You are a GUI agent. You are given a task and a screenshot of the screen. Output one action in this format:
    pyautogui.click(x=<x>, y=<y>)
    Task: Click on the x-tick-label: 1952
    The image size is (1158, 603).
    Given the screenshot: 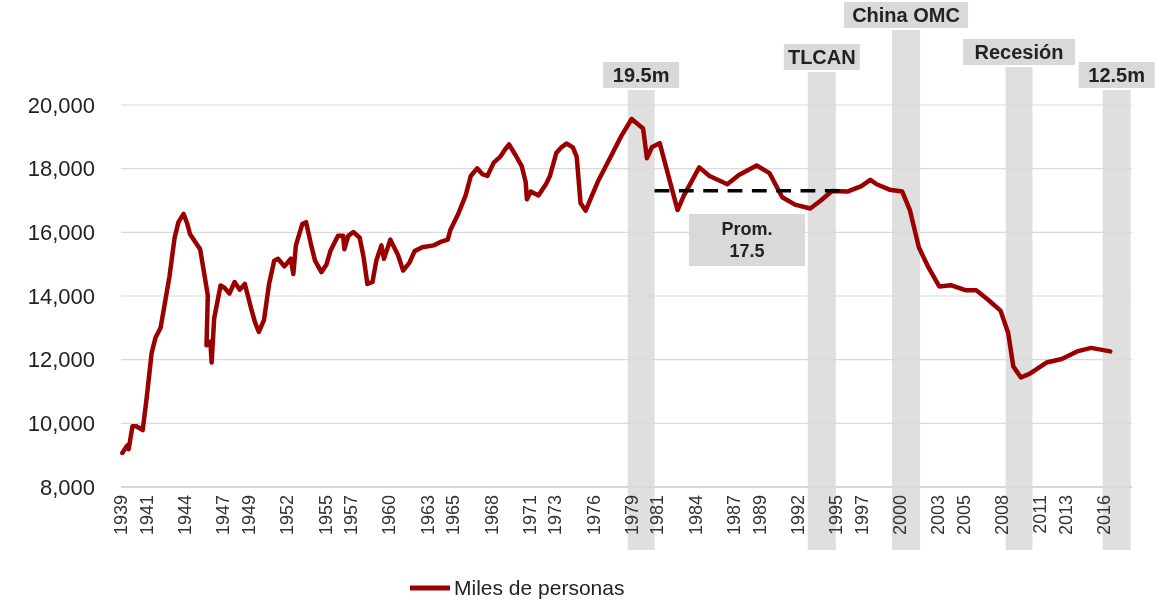 What is the action you would take?
    pyautogui.click(x=287, y=515)
    